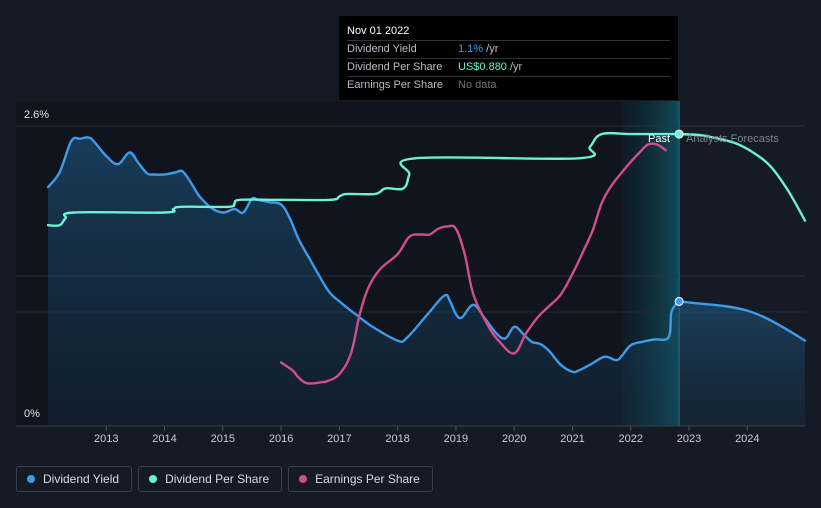 The image size is (821, 508). Describe the element at coordinates (471, 49) in the screenshot. I see `tooltip-value: 1.1%` at that location.